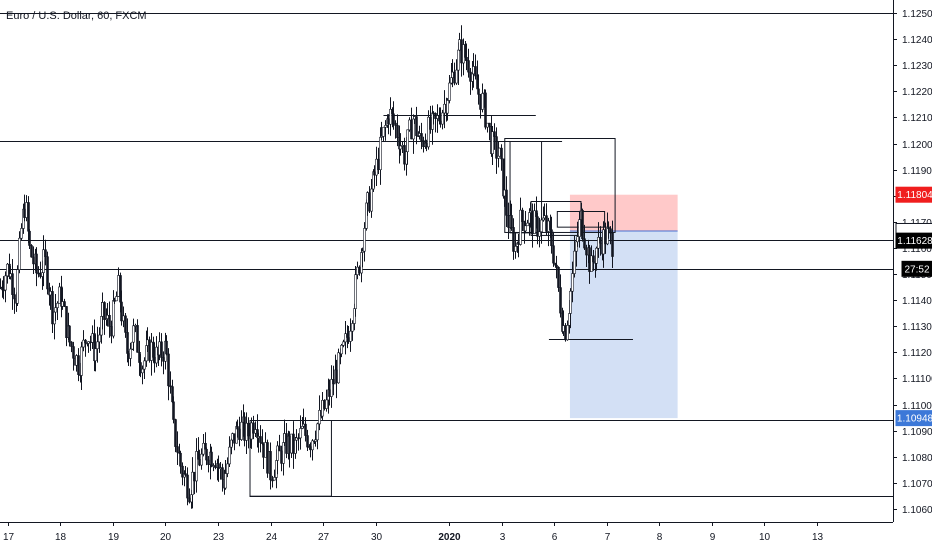 This screenshot has width=932, height=550. Describe the element at coordinates (449, 537) in the screenshot. I see `x-tick-label: 2020` at that location.